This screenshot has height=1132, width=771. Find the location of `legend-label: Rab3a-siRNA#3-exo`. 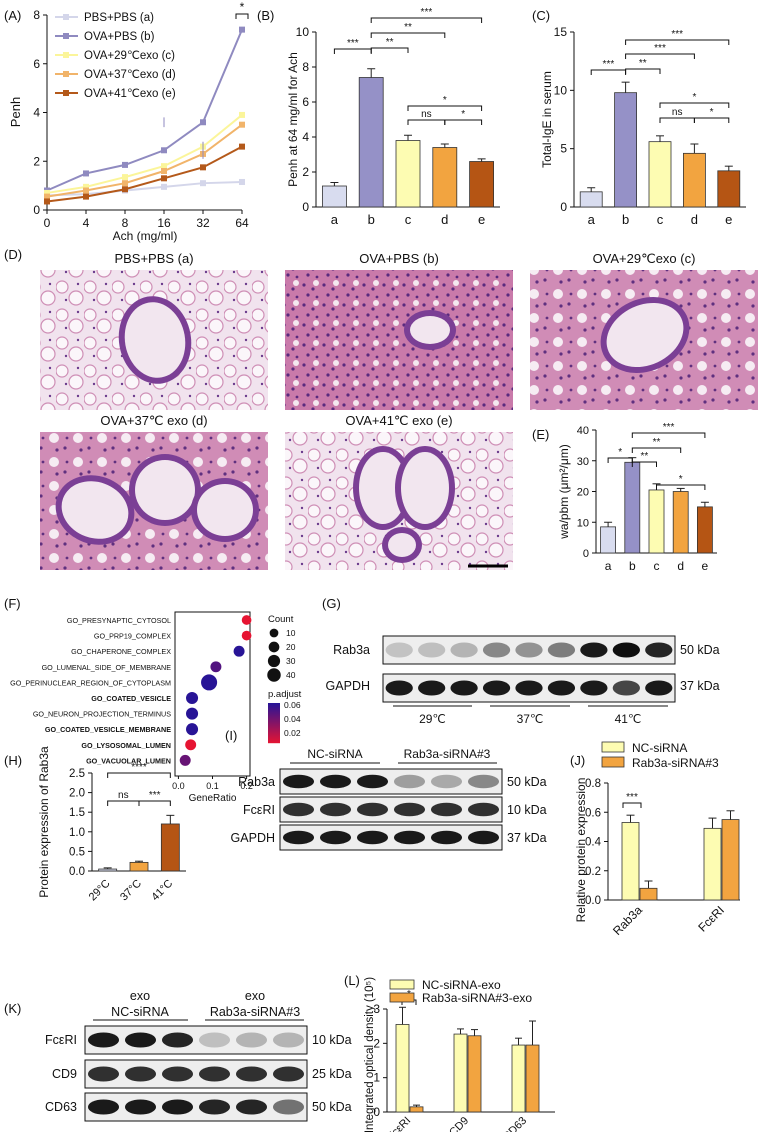

legend-label: Rab3a-siRNA#3-exo is located at coordinates (477, 998).